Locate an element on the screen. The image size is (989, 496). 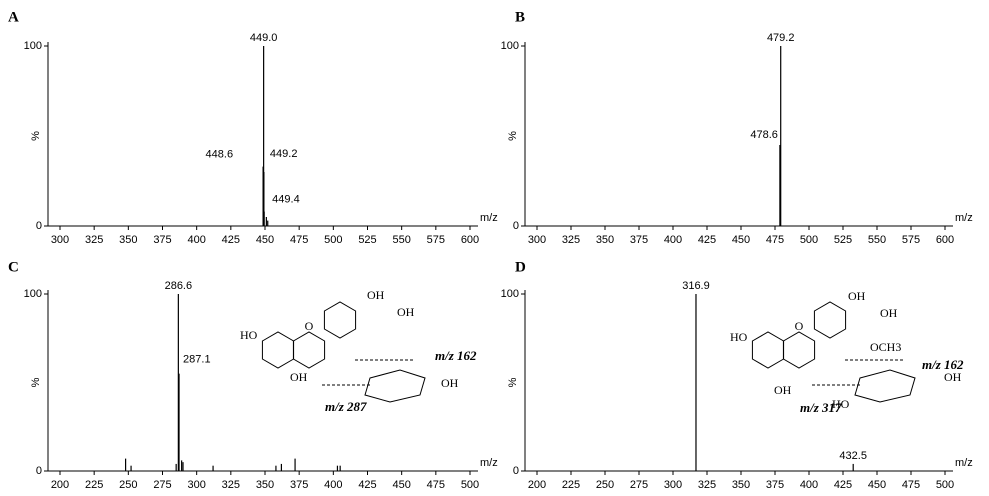
peak-label: 478.6 is located at coordinates (764, 135).